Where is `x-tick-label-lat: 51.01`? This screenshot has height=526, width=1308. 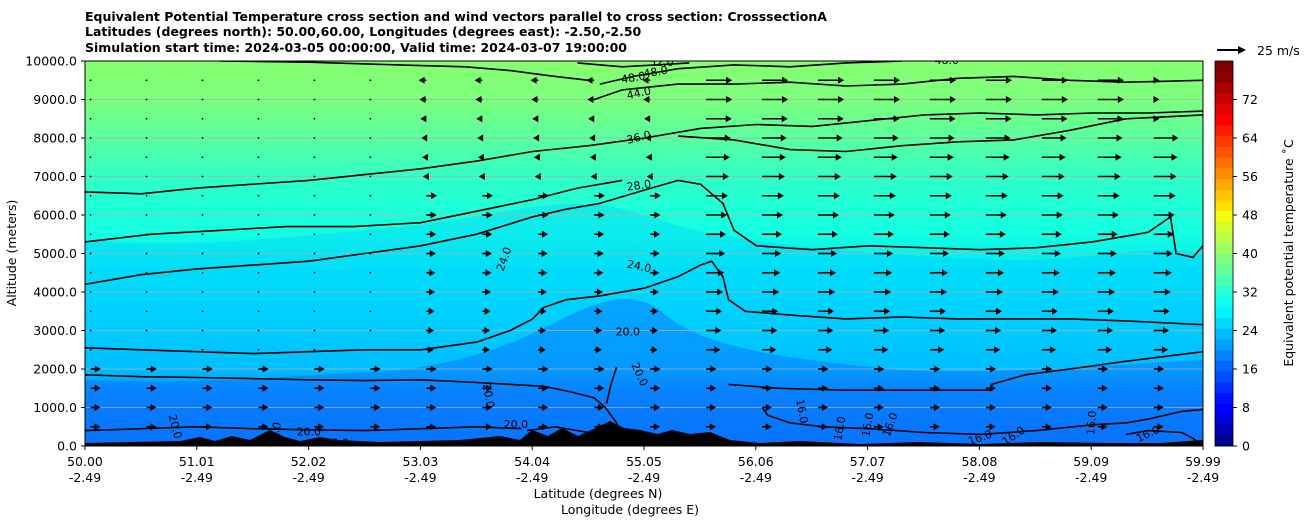
x-tick-label-lat: 51.01 is located at coordinates (197, 461).